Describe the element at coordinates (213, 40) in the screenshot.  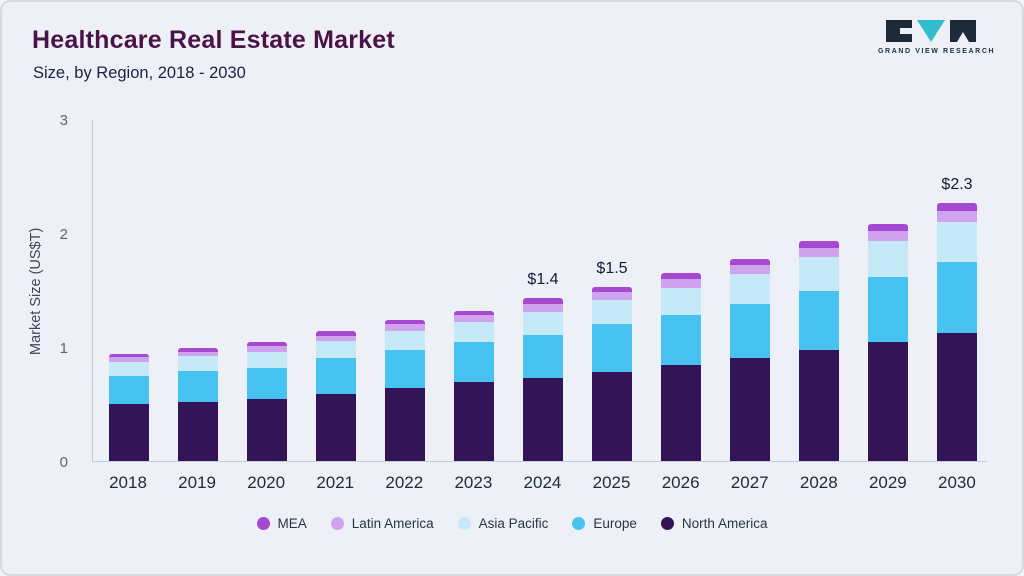
I see `page-title: Healthcare Real Estate Market` at that location.